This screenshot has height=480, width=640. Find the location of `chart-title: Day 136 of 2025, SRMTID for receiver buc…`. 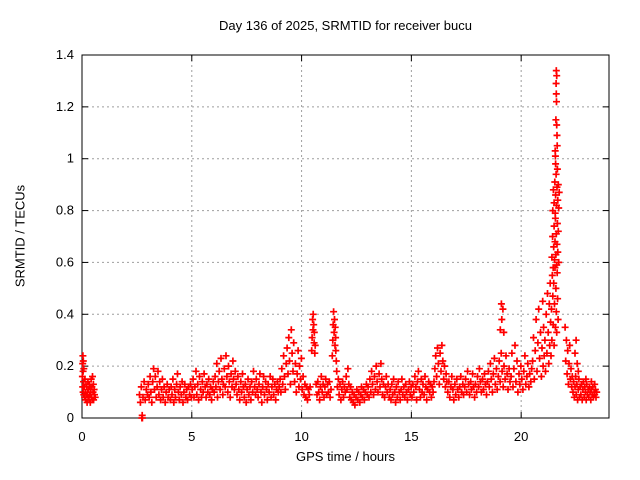

chart-title: Day 136 of 2025, SRMTID for receiver buc… is located at coordinates (345, 25).